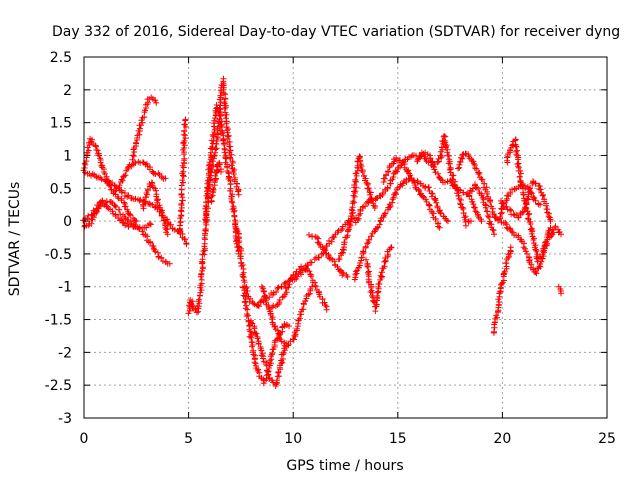 The image size is (640, 480). Describe the element at coordinates (58, 255) in the screenshot. I see `y-tick-label: -0.5` at that location.